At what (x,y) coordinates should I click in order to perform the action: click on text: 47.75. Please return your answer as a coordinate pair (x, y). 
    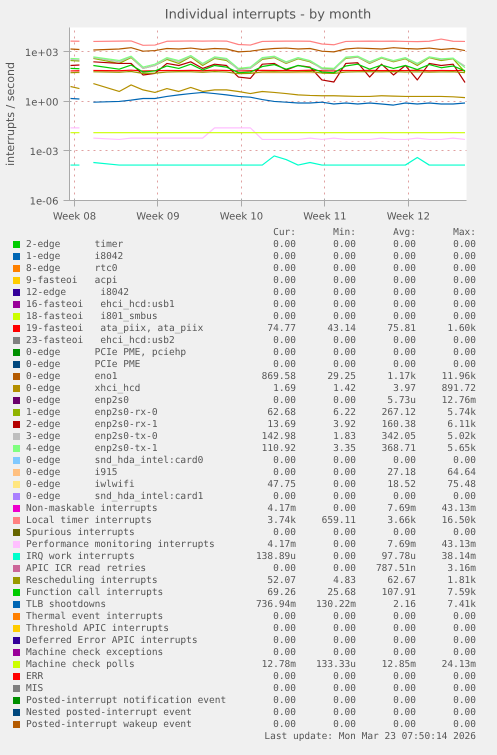
    Looking at the image, I should click on (281, 484).